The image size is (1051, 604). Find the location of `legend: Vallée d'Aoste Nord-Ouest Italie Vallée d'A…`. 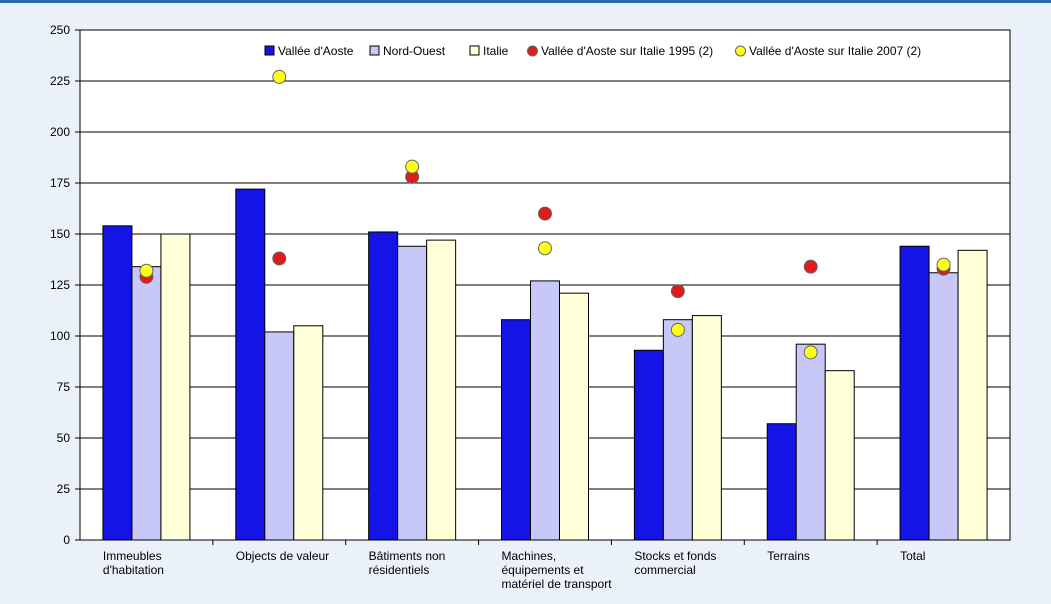

legend: Vallée d'Aoste Nord-Ouest Italie Vallée d'A… is located at coordinates (592, 51).